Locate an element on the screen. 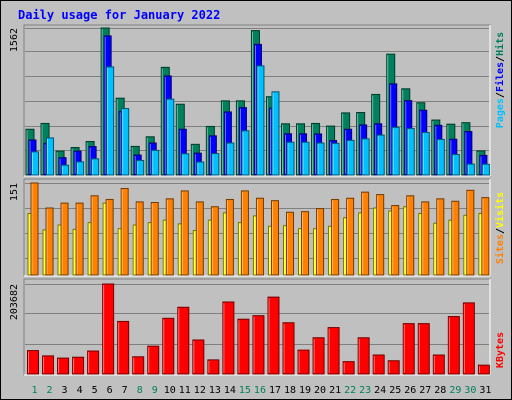 Image resolution: width=512 pixels, height=400 pixels. x-tick-label: 19 is located at coordinates (305, 390).